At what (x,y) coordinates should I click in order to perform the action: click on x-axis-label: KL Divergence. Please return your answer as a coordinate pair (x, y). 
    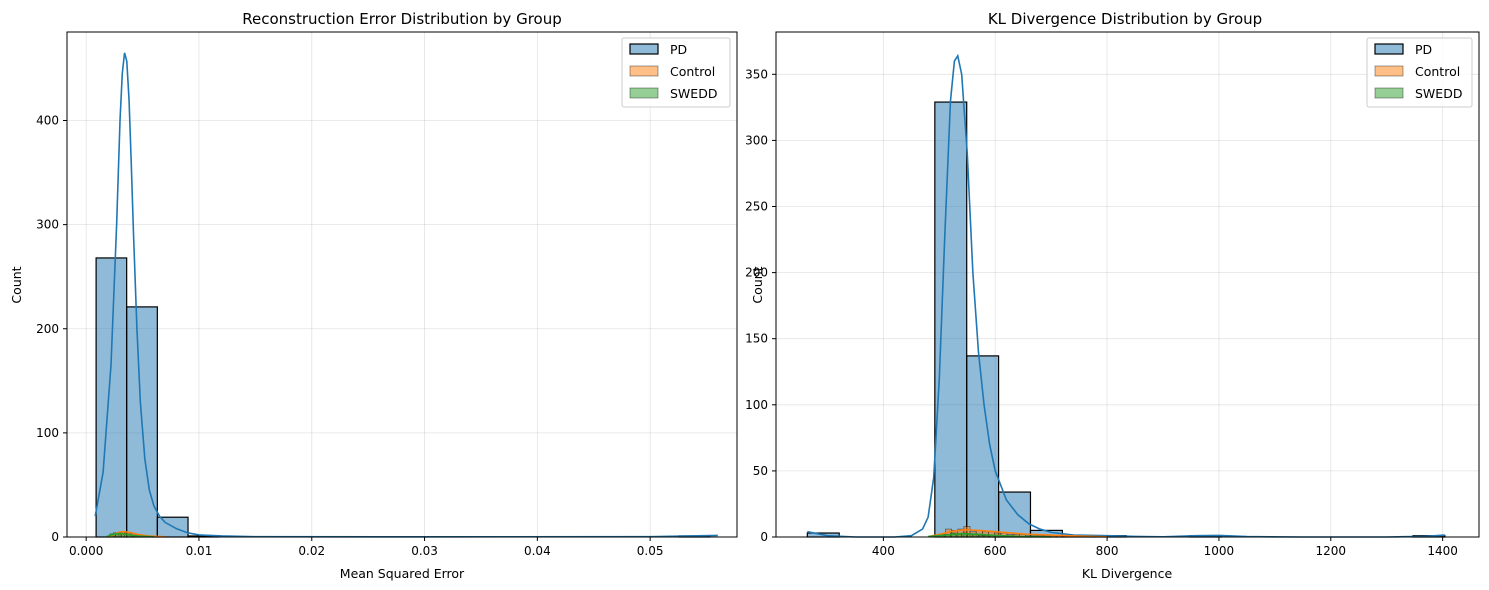
    Looking at the image, I should click on (1127, 573).